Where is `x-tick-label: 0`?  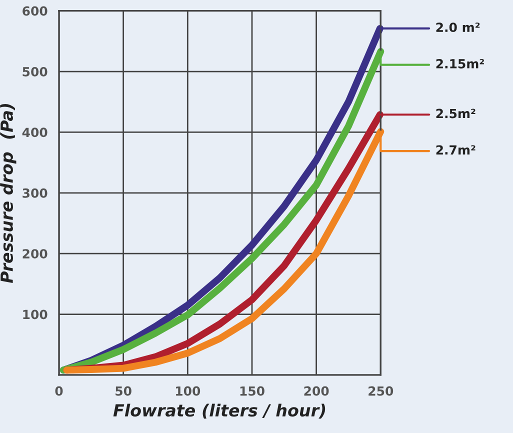 x-tick-label: 0 is located at coordinates (59, 391).